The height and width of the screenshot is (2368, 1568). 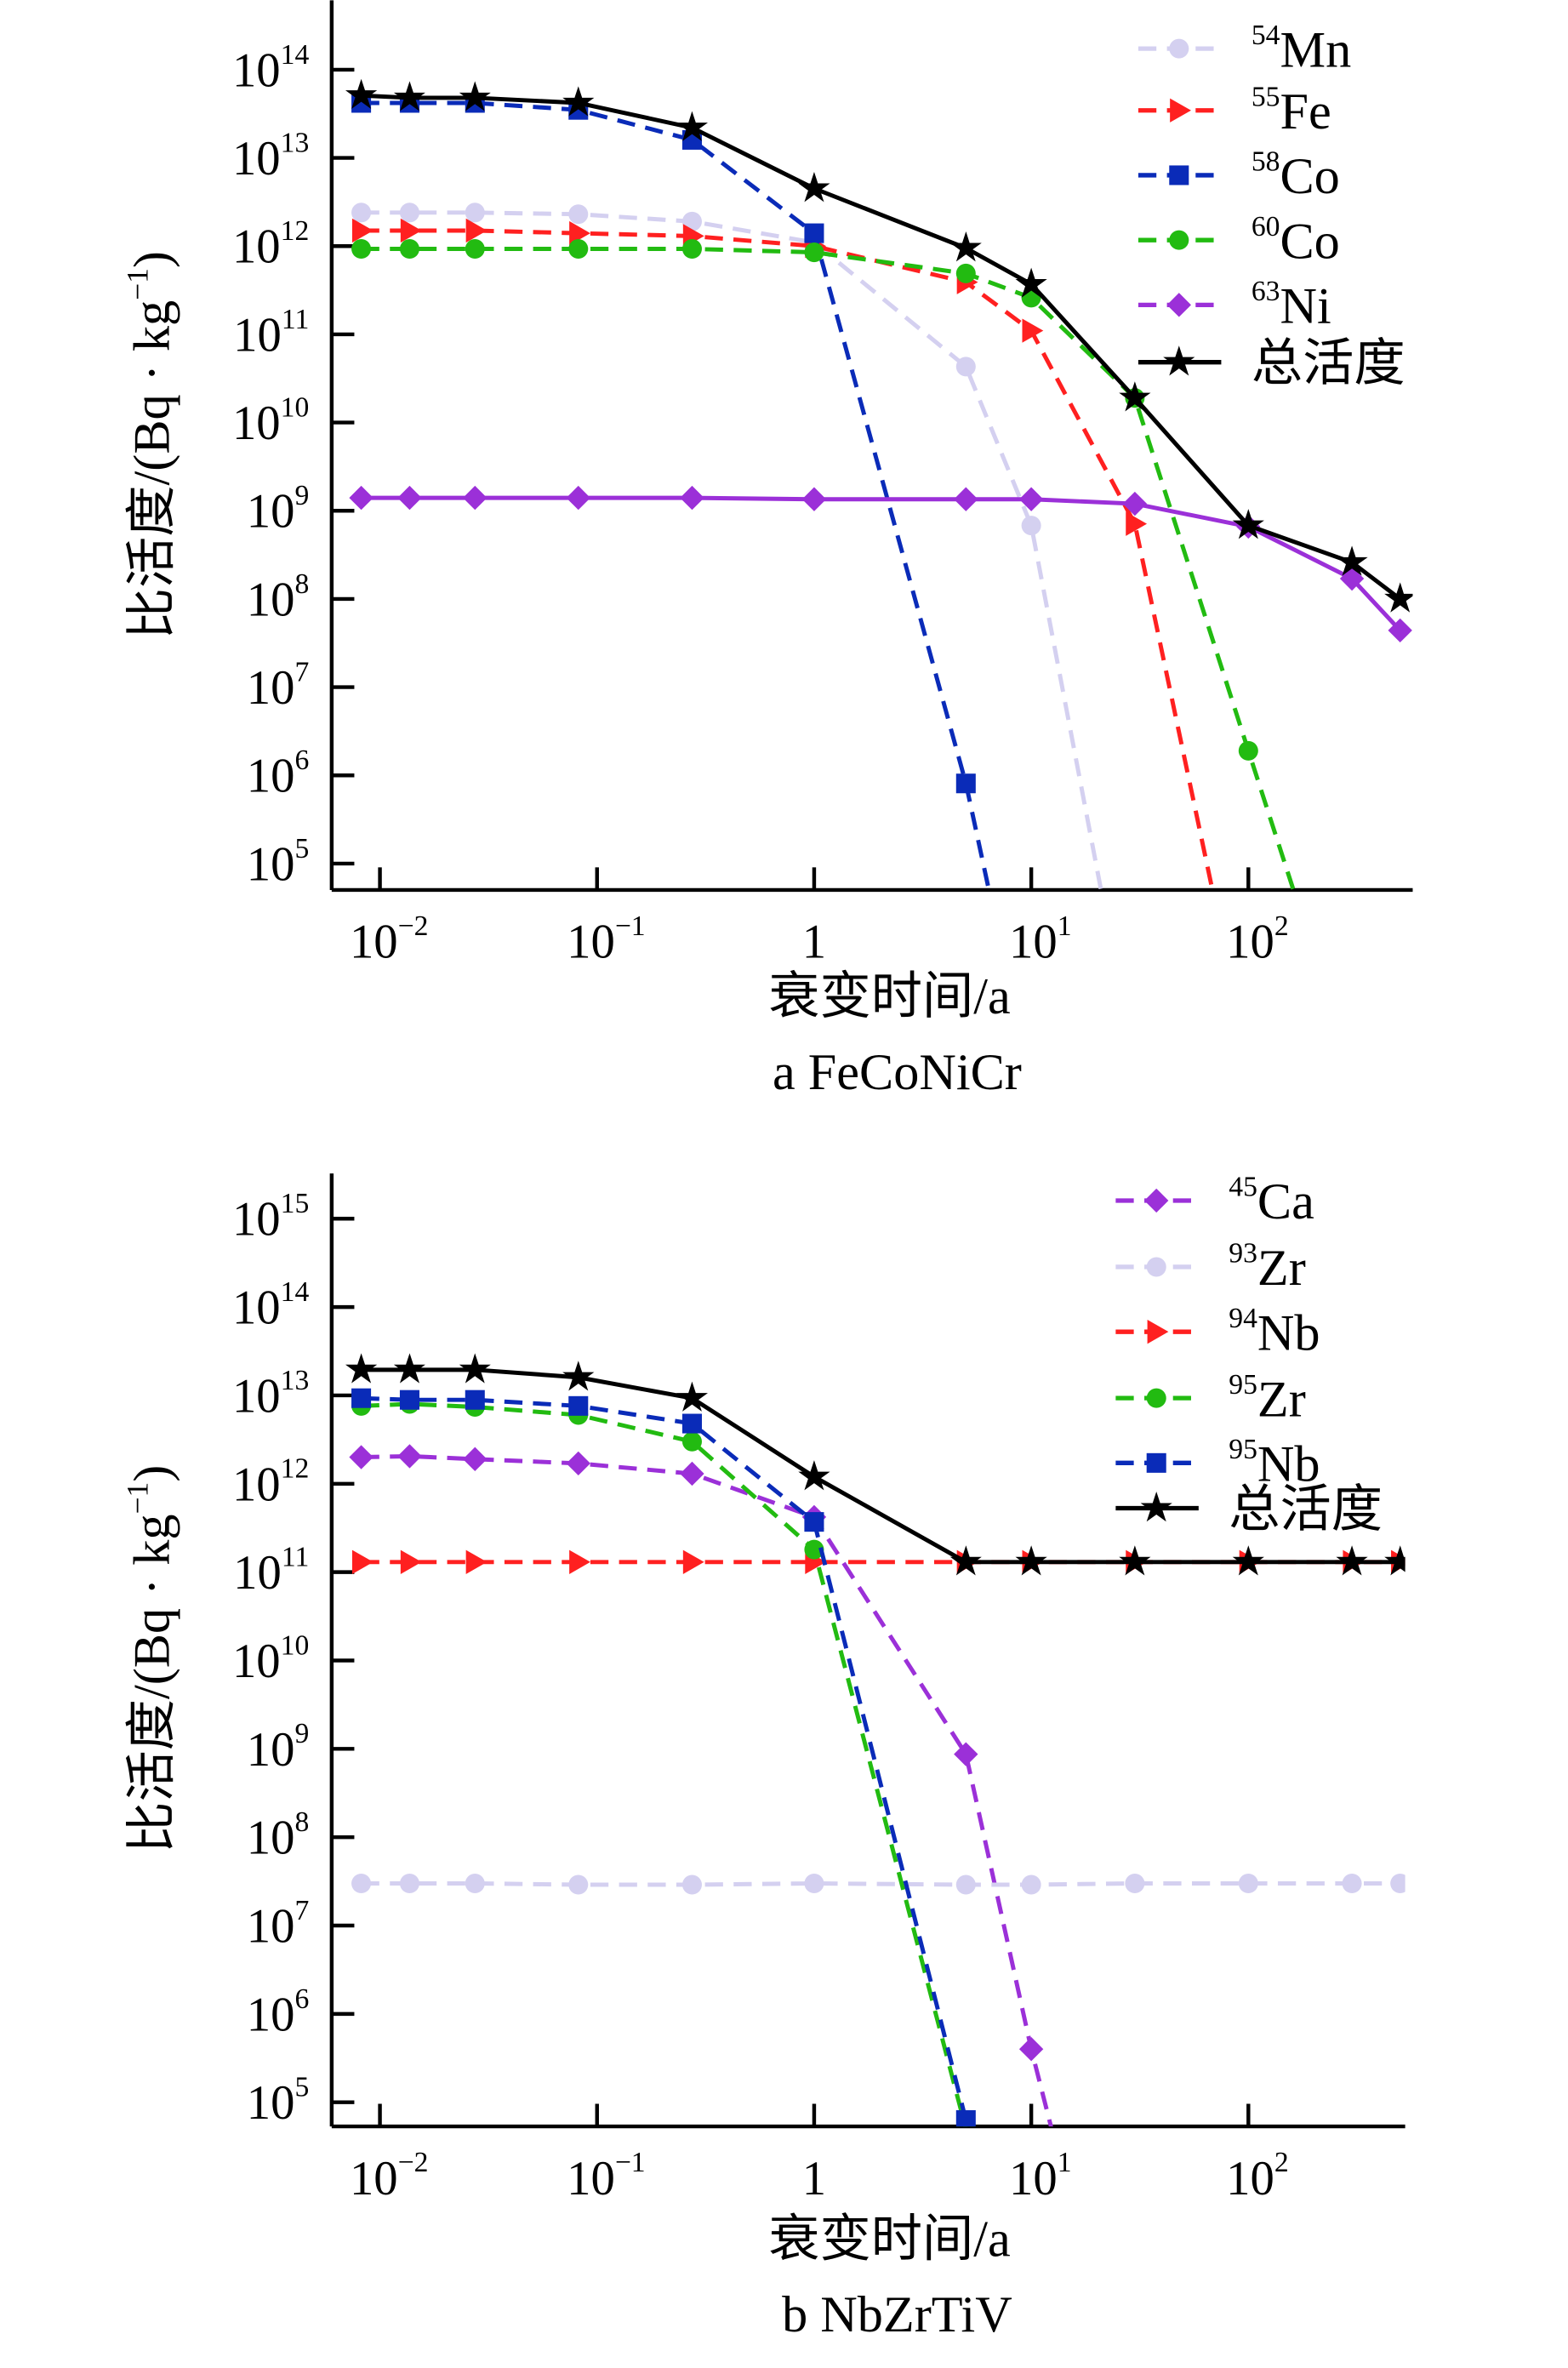 What do you see at coordinates (878, 1884) in the screenshot?
I see `series-Zr93` at bounding box center [878, 1884].